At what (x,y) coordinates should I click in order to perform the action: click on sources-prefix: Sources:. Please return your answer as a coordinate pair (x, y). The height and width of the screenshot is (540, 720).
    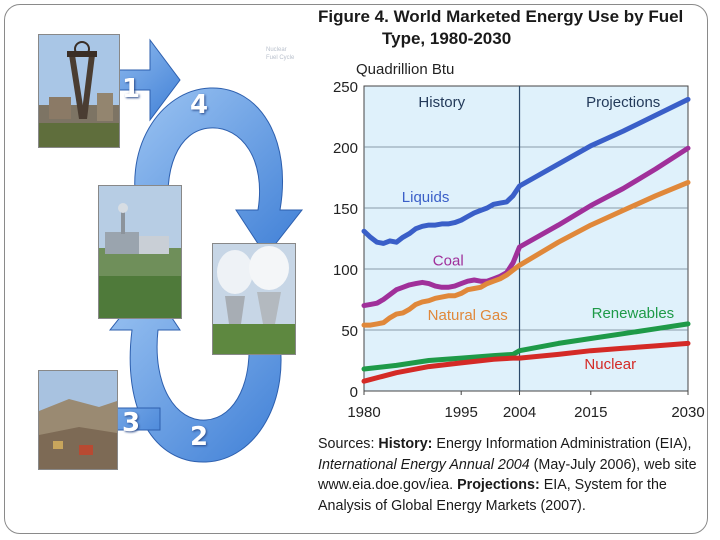
    Looking at the image, I should click on (348, 444).